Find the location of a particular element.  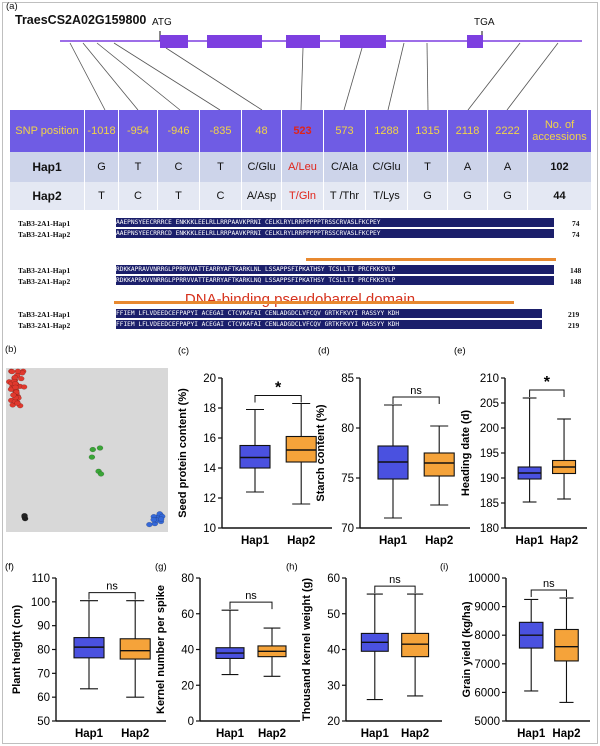

y-tick-label: 185 is located at coordinates (489, 504).